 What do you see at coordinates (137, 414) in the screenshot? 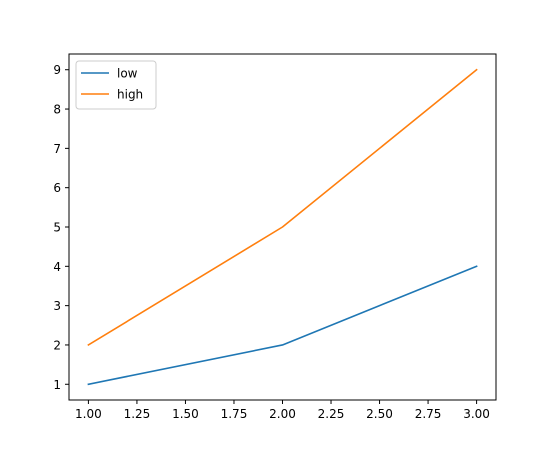
I see `x-tick-label: 1.25` at bounding box center [137, 414].